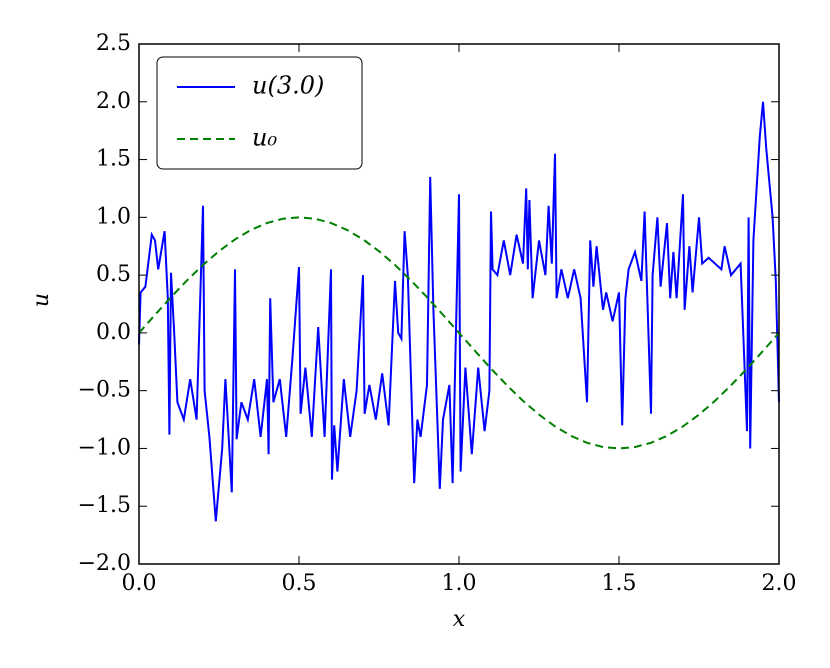 The width and height of the screenshot is (830, 668). Describe the element at coordinates (259, 113) in the screenshot. I see `legend-box` at that location.